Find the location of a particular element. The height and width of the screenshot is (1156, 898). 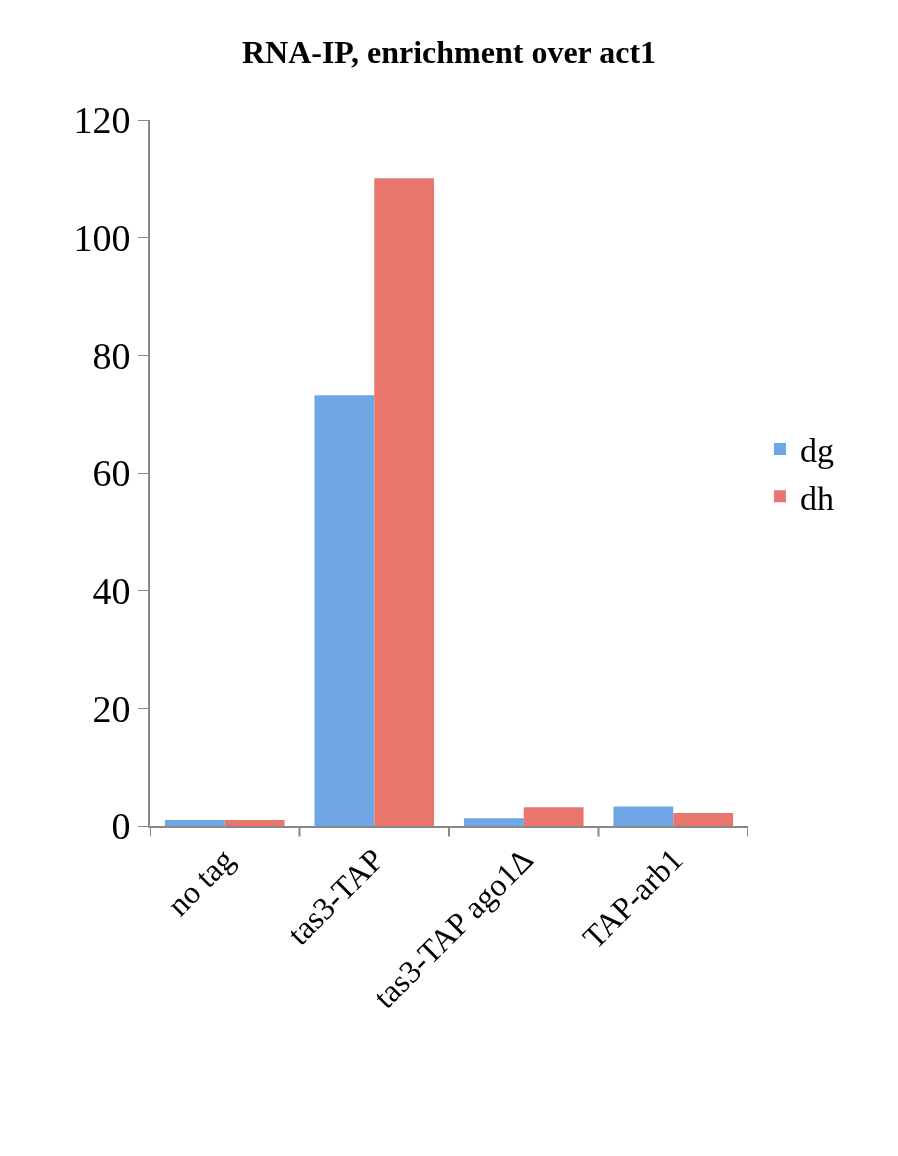

y-tick-label: 20 is located at coordinates (111, 708).